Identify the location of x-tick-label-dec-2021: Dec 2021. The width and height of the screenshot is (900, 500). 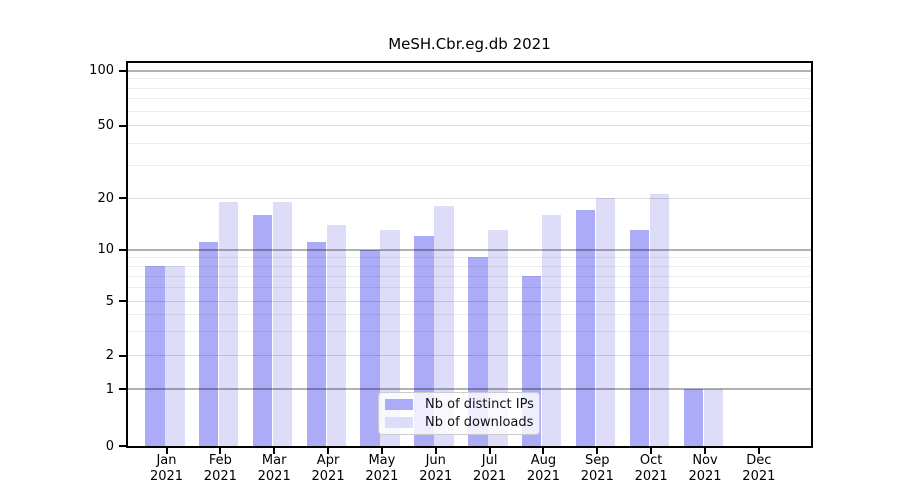
(759, 468).